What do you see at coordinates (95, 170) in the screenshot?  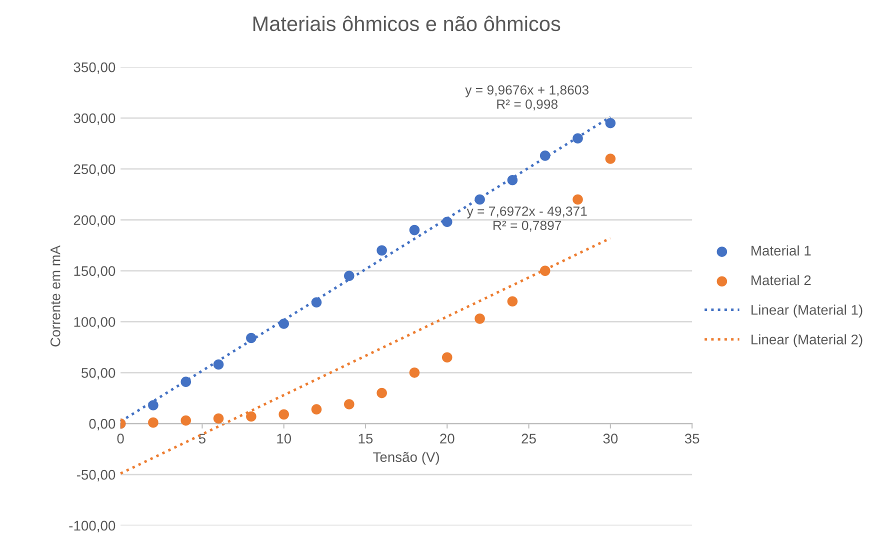 I see `y-tick-label: 250,00` at bounding box center [95, 170].